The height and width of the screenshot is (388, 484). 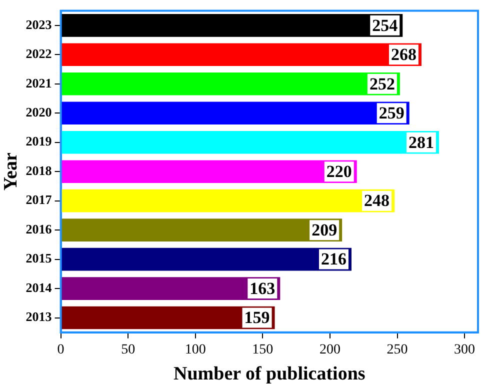 I want to click on x-tick-label: 150, so click(x=263, y=350).